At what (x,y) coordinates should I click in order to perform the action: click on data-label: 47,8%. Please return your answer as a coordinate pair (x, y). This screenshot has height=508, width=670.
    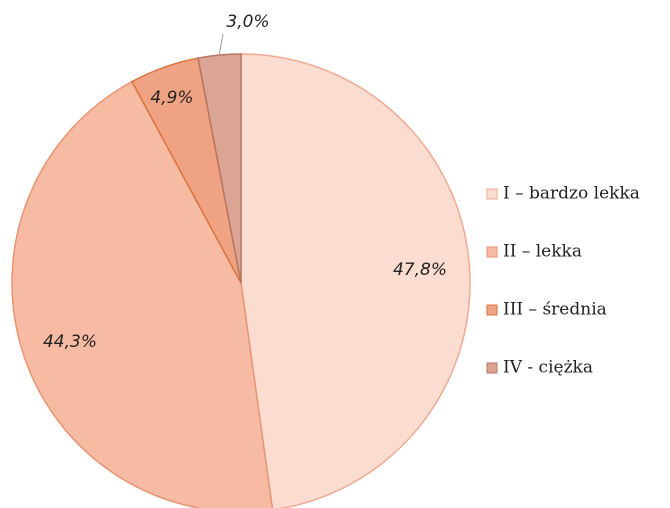
    Looking at the image, I should click on (420, 270).